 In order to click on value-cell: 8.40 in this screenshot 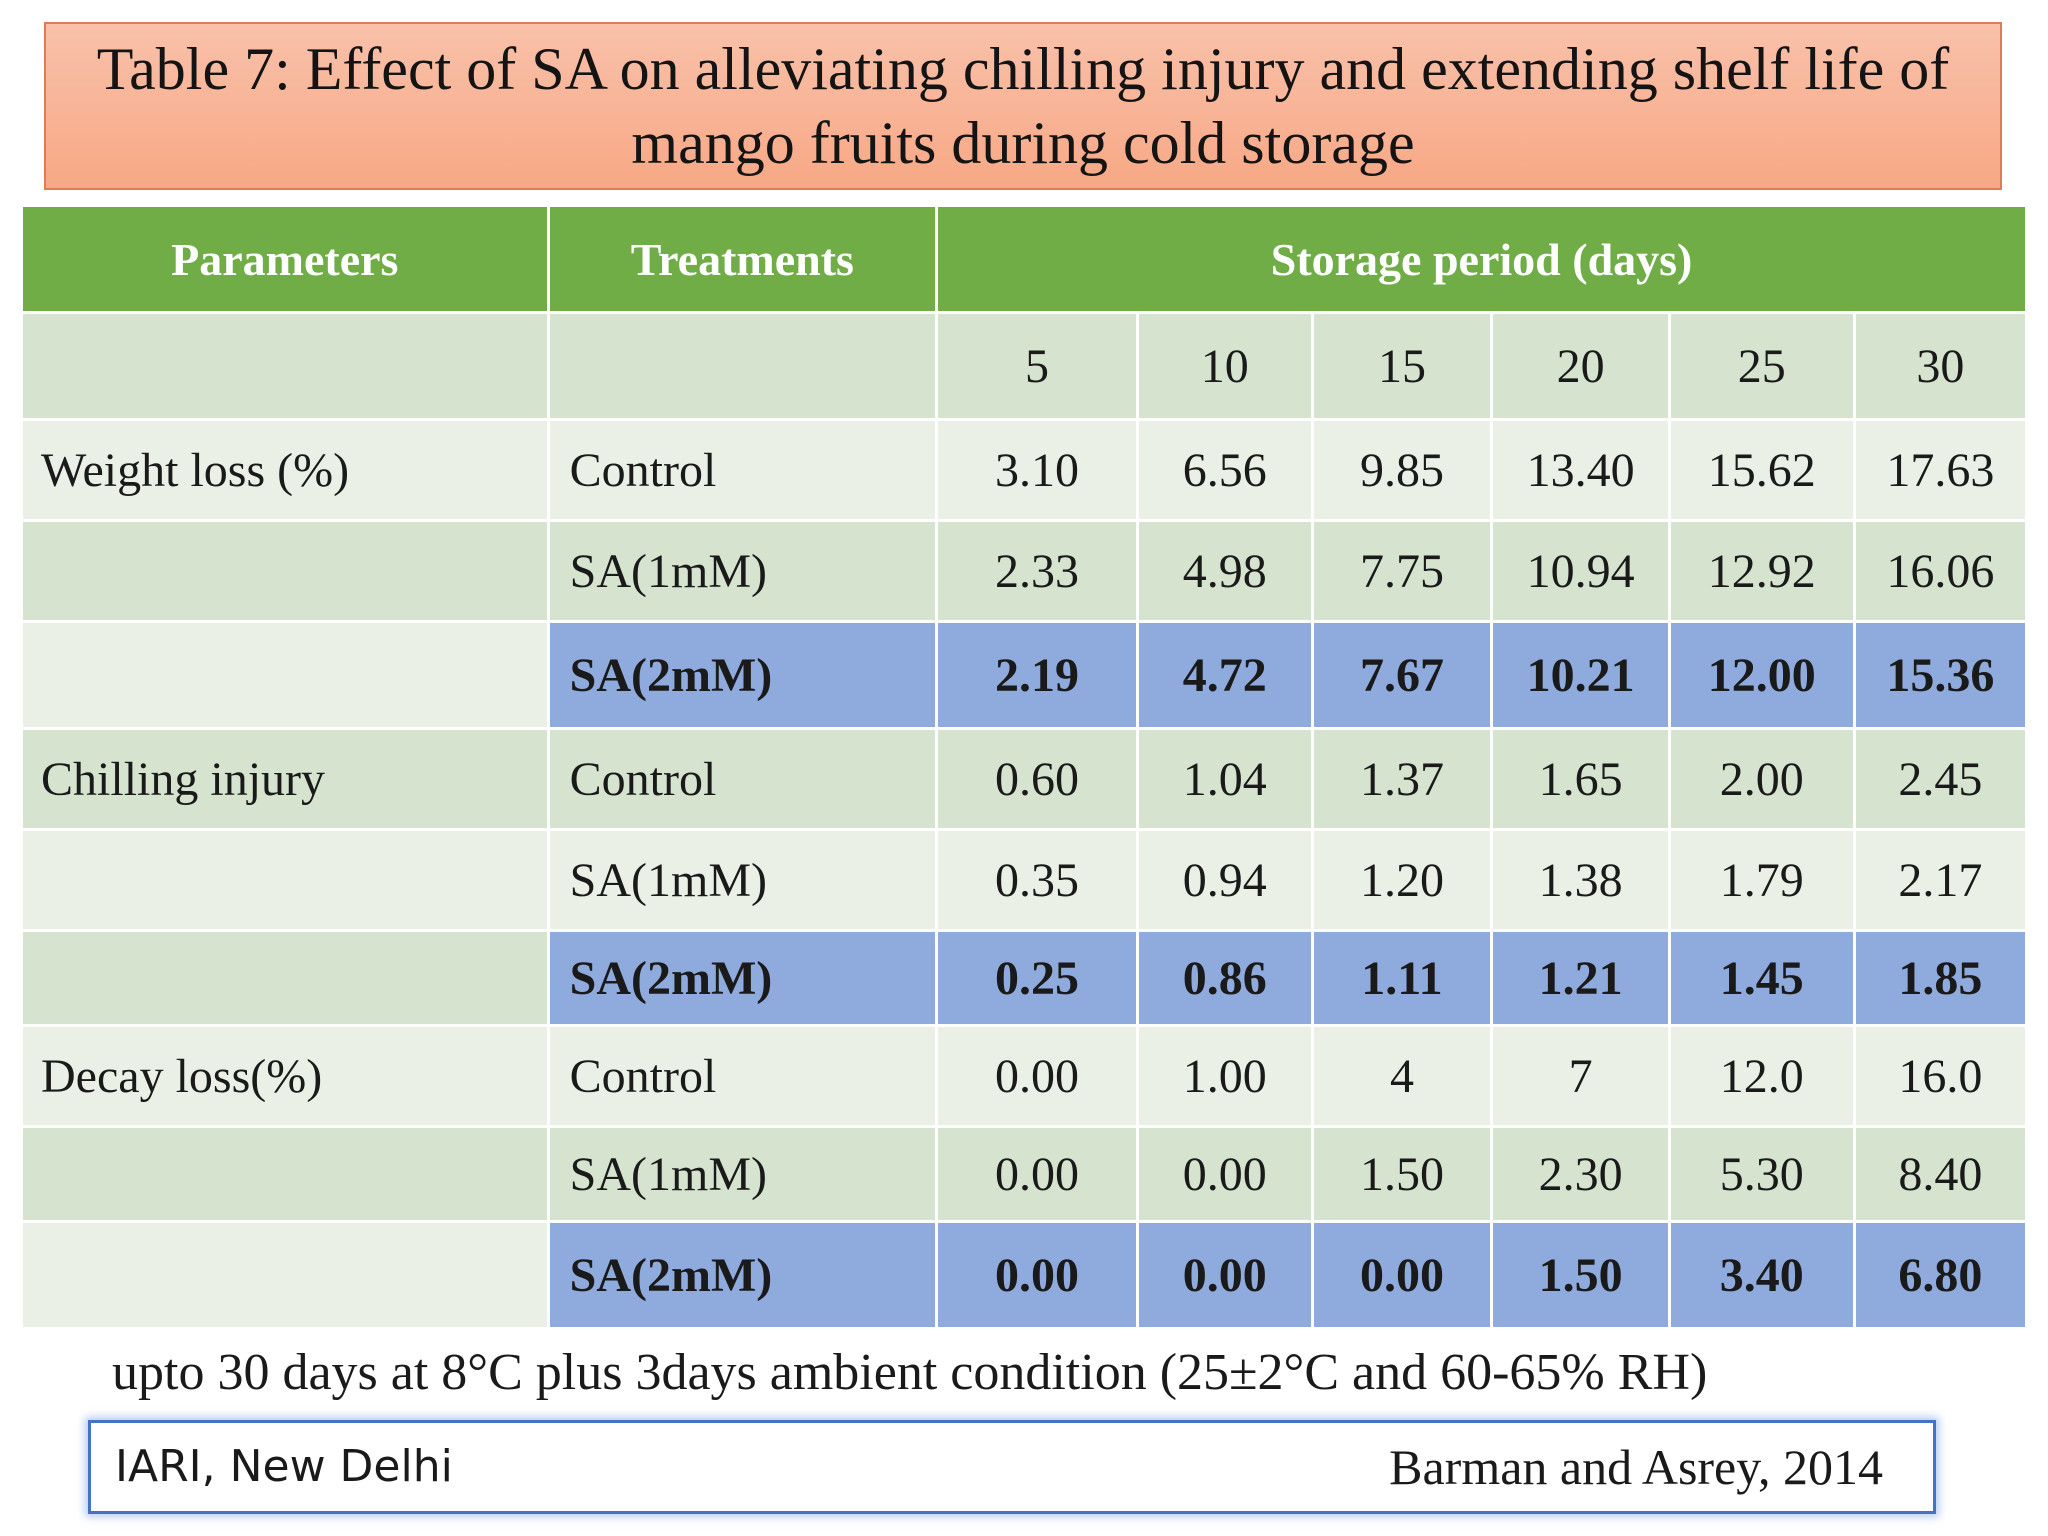, I will do `click(1940, 1174)`.